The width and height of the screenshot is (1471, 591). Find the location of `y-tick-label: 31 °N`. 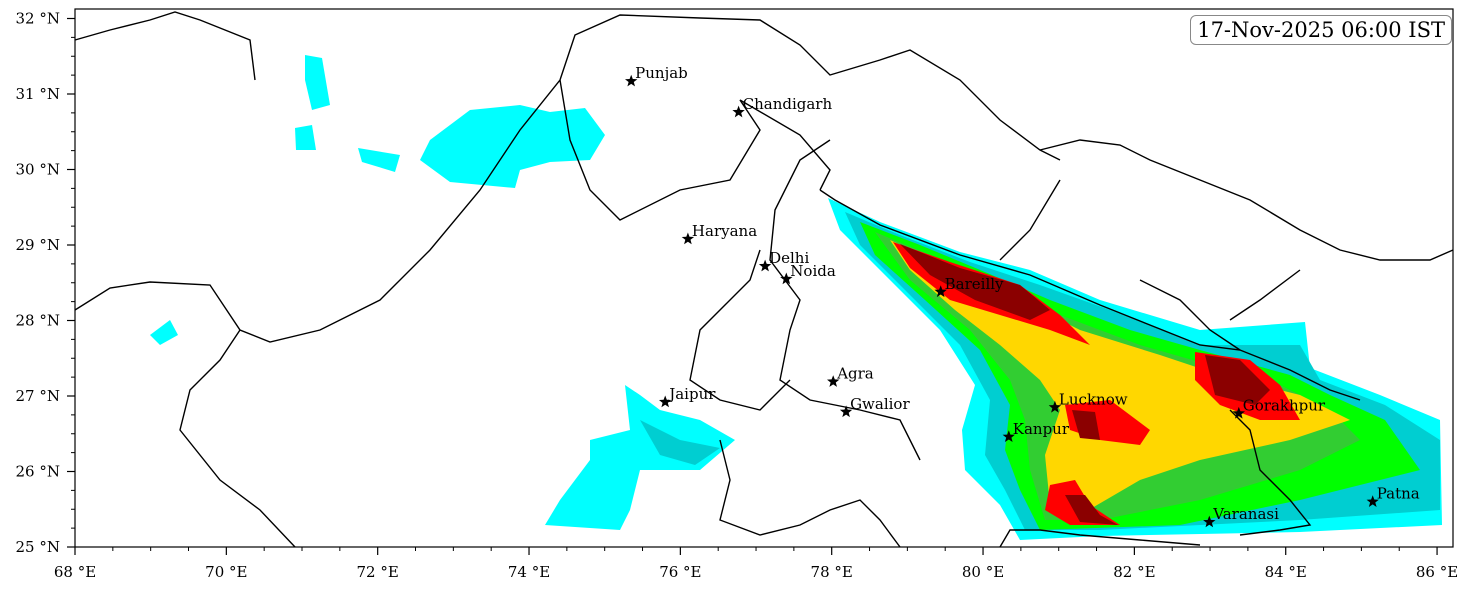

y-tick-label: 31 °N is located at coordinates (38, 94).